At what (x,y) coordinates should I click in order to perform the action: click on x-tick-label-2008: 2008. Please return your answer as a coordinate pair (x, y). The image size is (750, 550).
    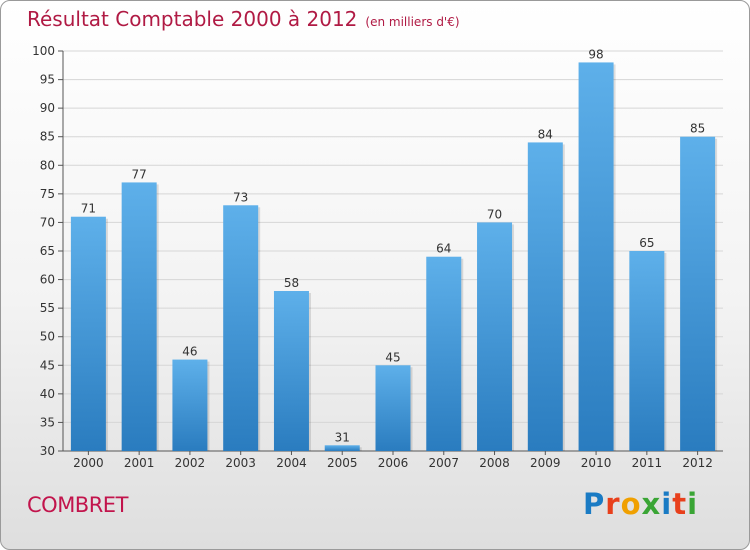
    Looking at the image, I should click on (494, 463).